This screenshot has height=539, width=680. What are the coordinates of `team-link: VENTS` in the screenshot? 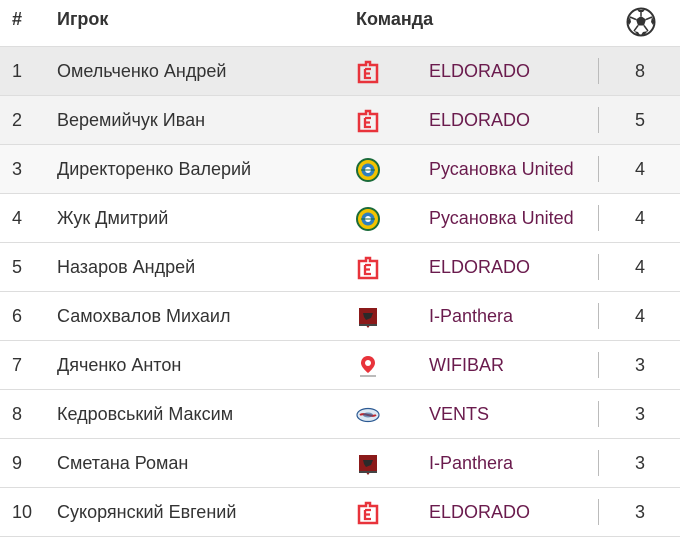 It's located at (459, 414).